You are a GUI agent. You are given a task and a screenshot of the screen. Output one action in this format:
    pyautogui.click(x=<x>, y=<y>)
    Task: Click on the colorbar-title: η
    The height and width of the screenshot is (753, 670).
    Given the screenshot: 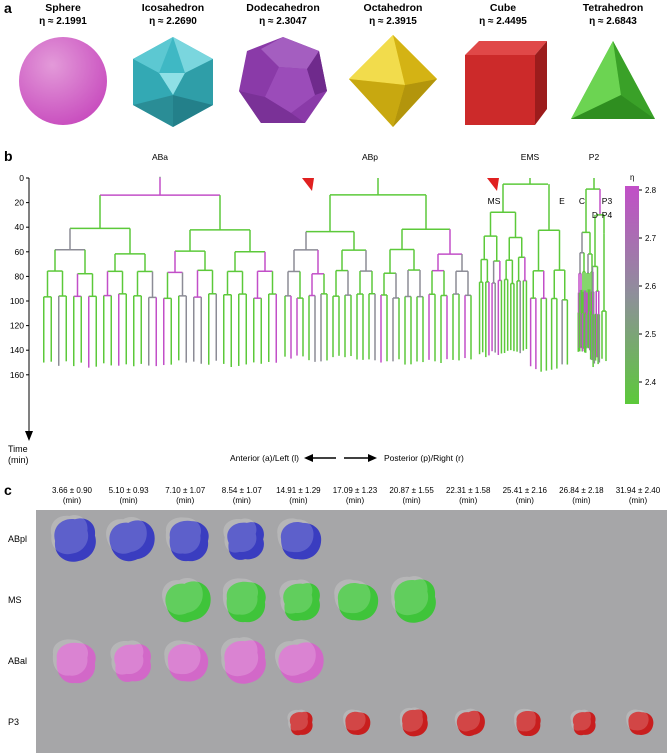 What is the action you would take?
    pyautogui.click(x=632, y=177)
    